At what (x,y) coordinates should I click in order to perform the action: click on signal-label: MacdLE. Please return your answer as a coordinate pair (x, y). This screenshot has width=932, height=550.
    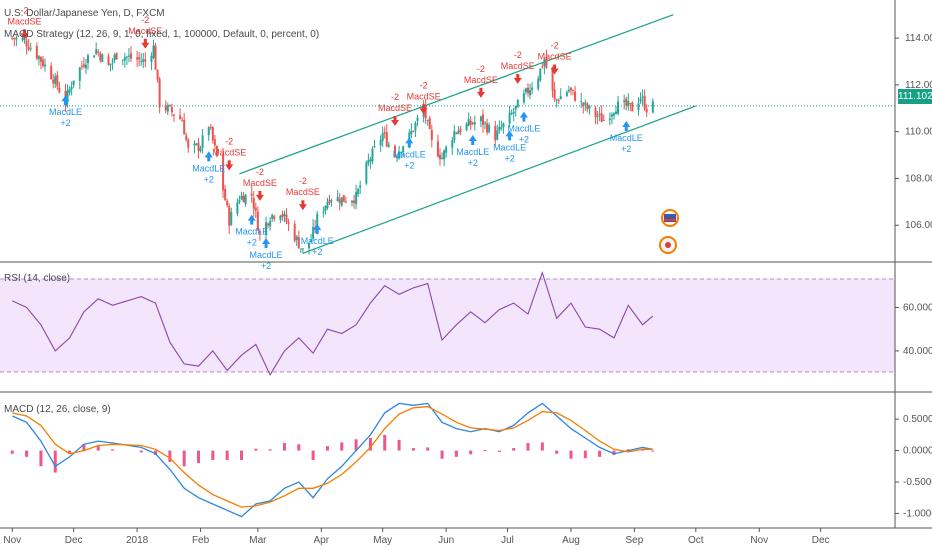
    Looking at the image, I should click on (208, 168).